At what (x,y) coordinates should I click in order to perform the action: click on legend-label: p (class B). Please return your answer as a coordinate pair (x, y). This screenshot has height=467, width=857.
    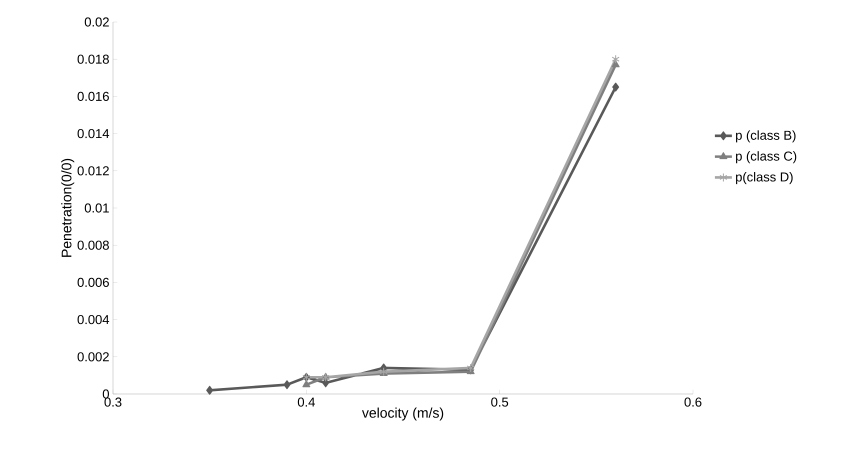
    Looking at the image, I should click on (766, 136).